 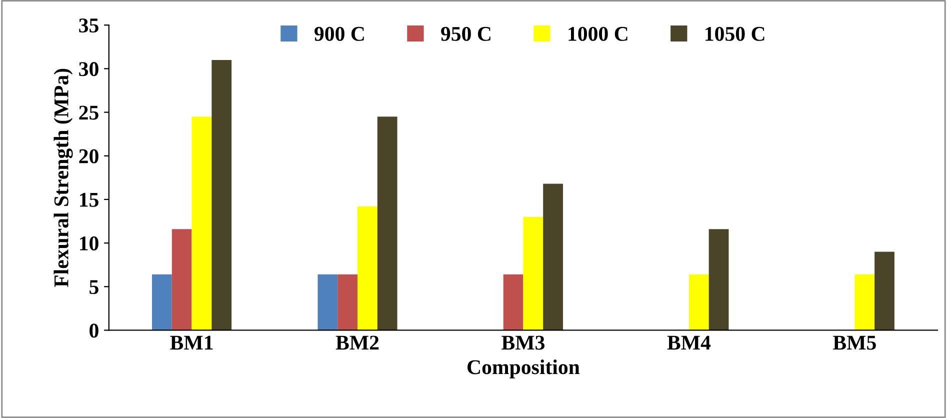 What do you see at coordinates (94, 331) in the screenshot?
I see `y-tick-label: 0` at bounding box center [94, 331].